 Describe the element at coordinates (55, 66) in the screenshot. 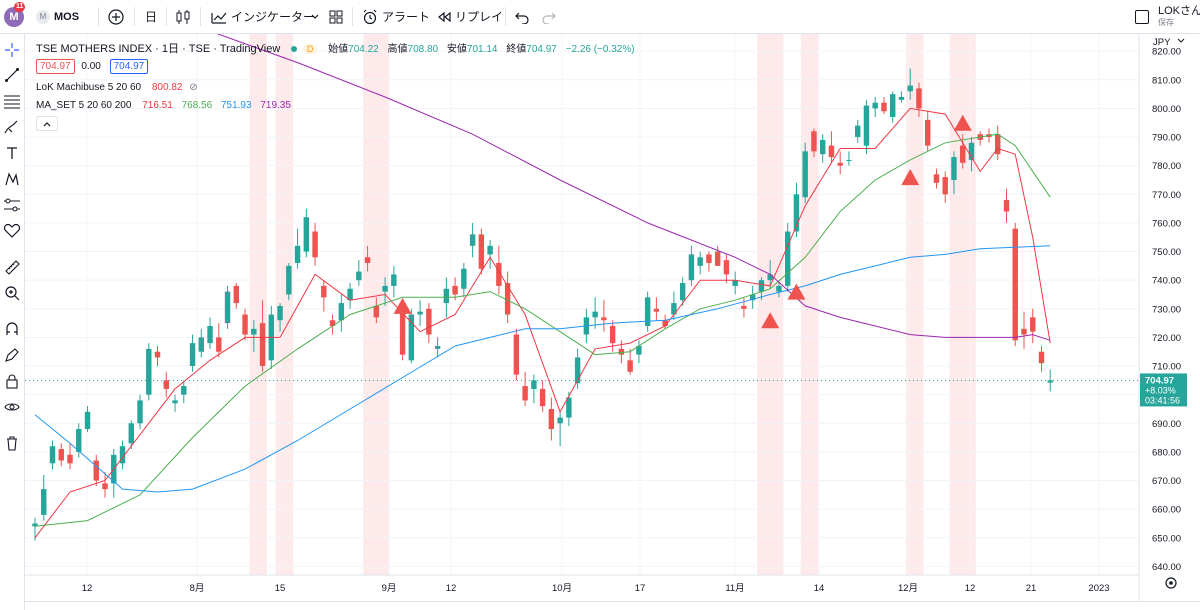

I see `bid-button: 704.97` at that location.